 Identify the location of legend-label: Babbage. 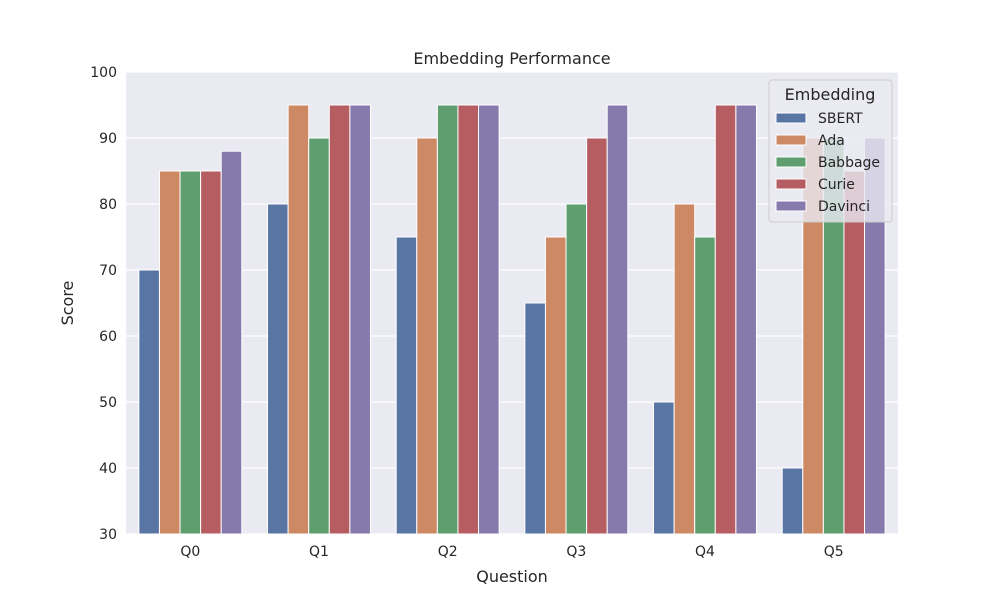
(849, 163).